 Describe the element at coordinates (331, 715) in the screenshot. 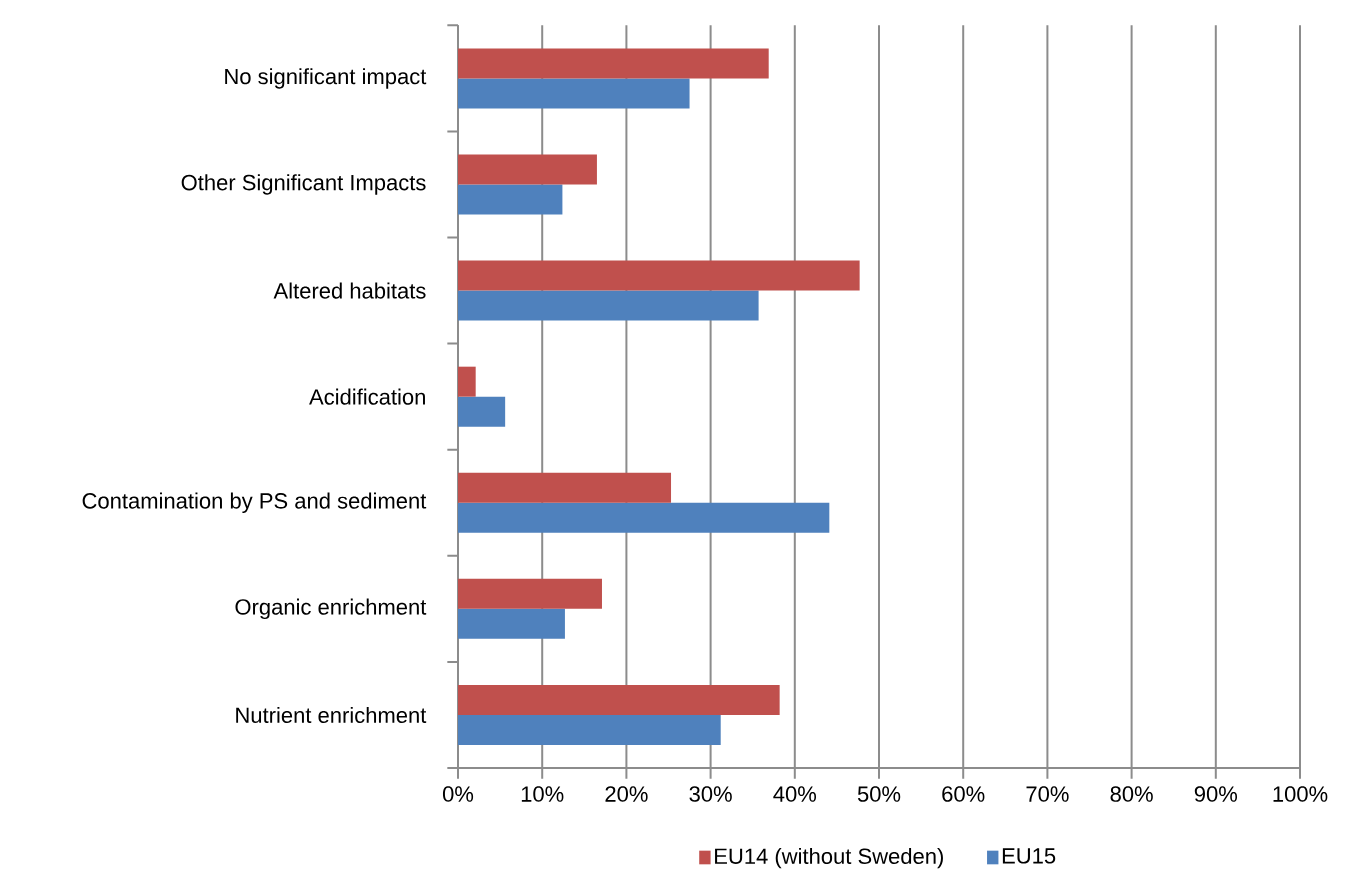

I see `y-tick-label: Nutrient enrichment` at that location.